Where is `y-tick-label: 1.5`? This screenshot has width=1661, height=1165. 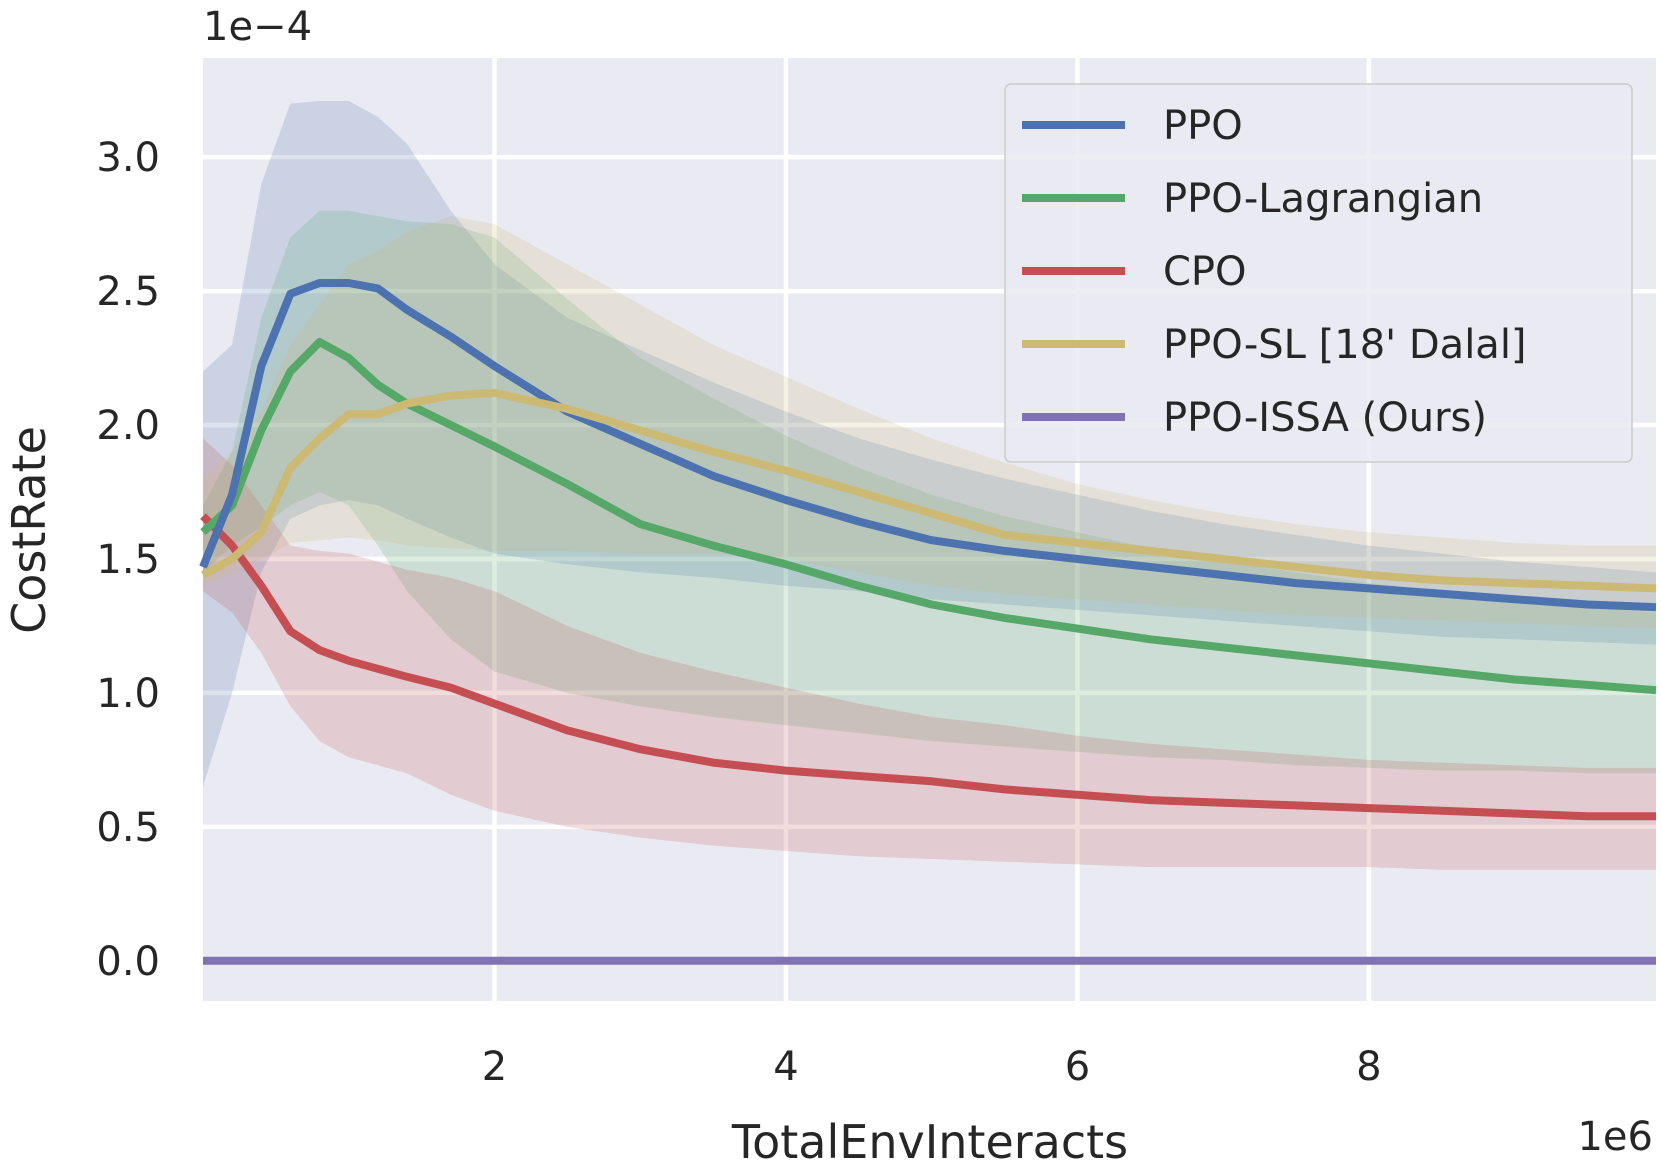 y-tick-label: 1.5 is located at coordinates (128, 560).